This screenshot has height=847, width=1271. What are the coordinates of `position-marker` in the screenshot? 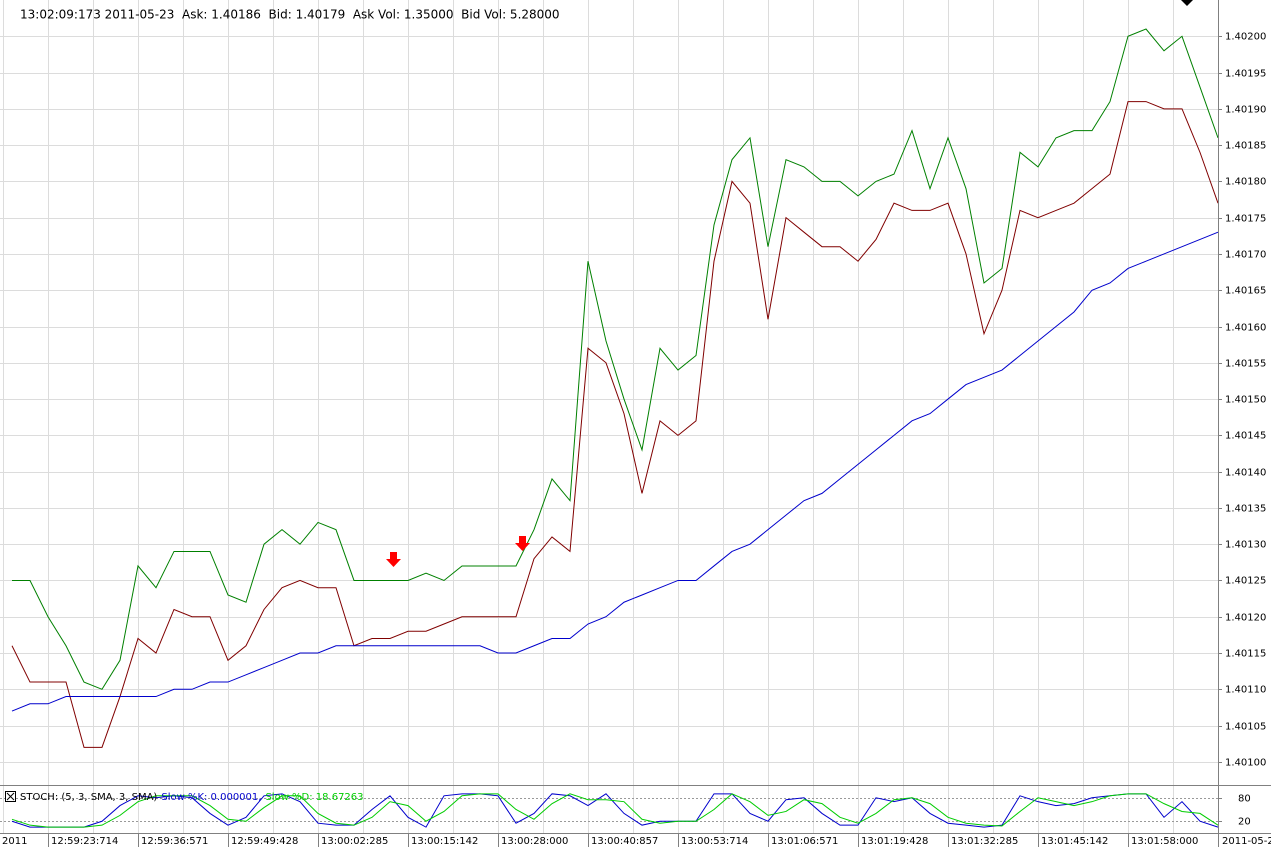 It's located at (1187, 3).